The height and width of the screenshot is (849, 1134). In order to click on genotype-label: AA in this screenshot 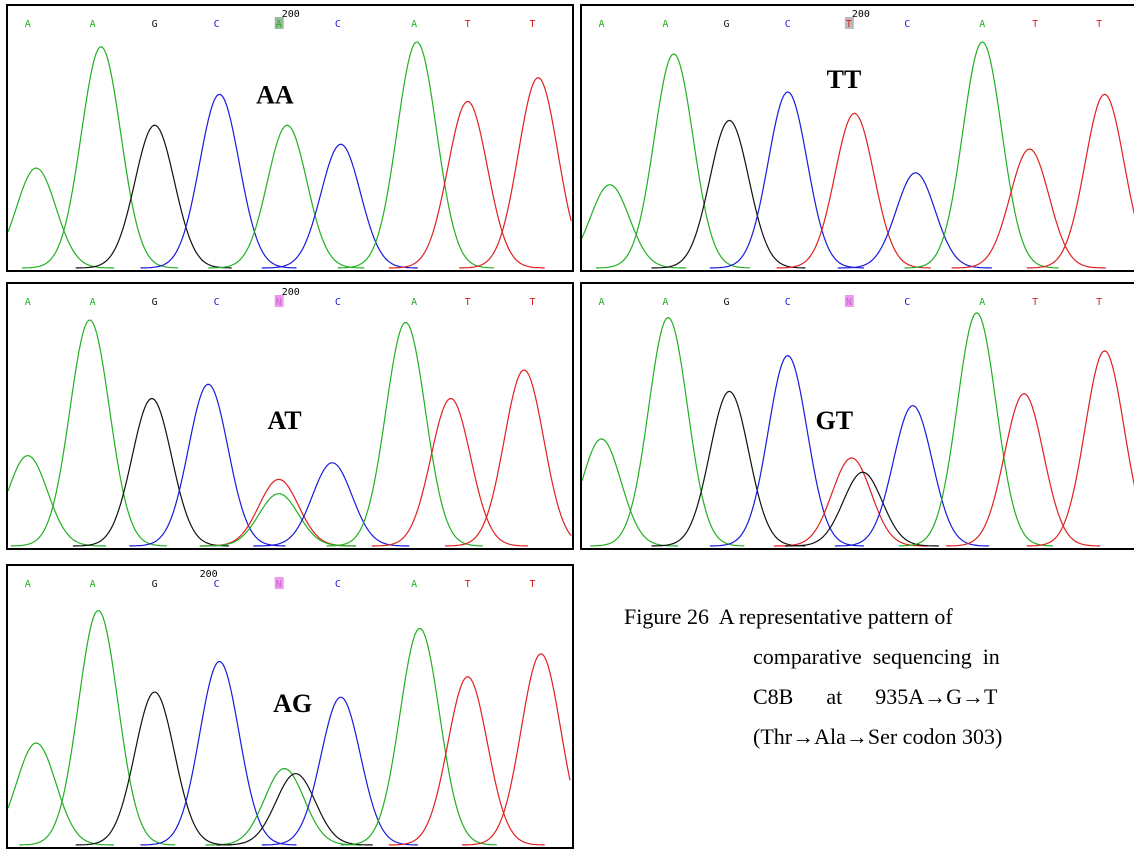, I will do `click(275, 95)`.